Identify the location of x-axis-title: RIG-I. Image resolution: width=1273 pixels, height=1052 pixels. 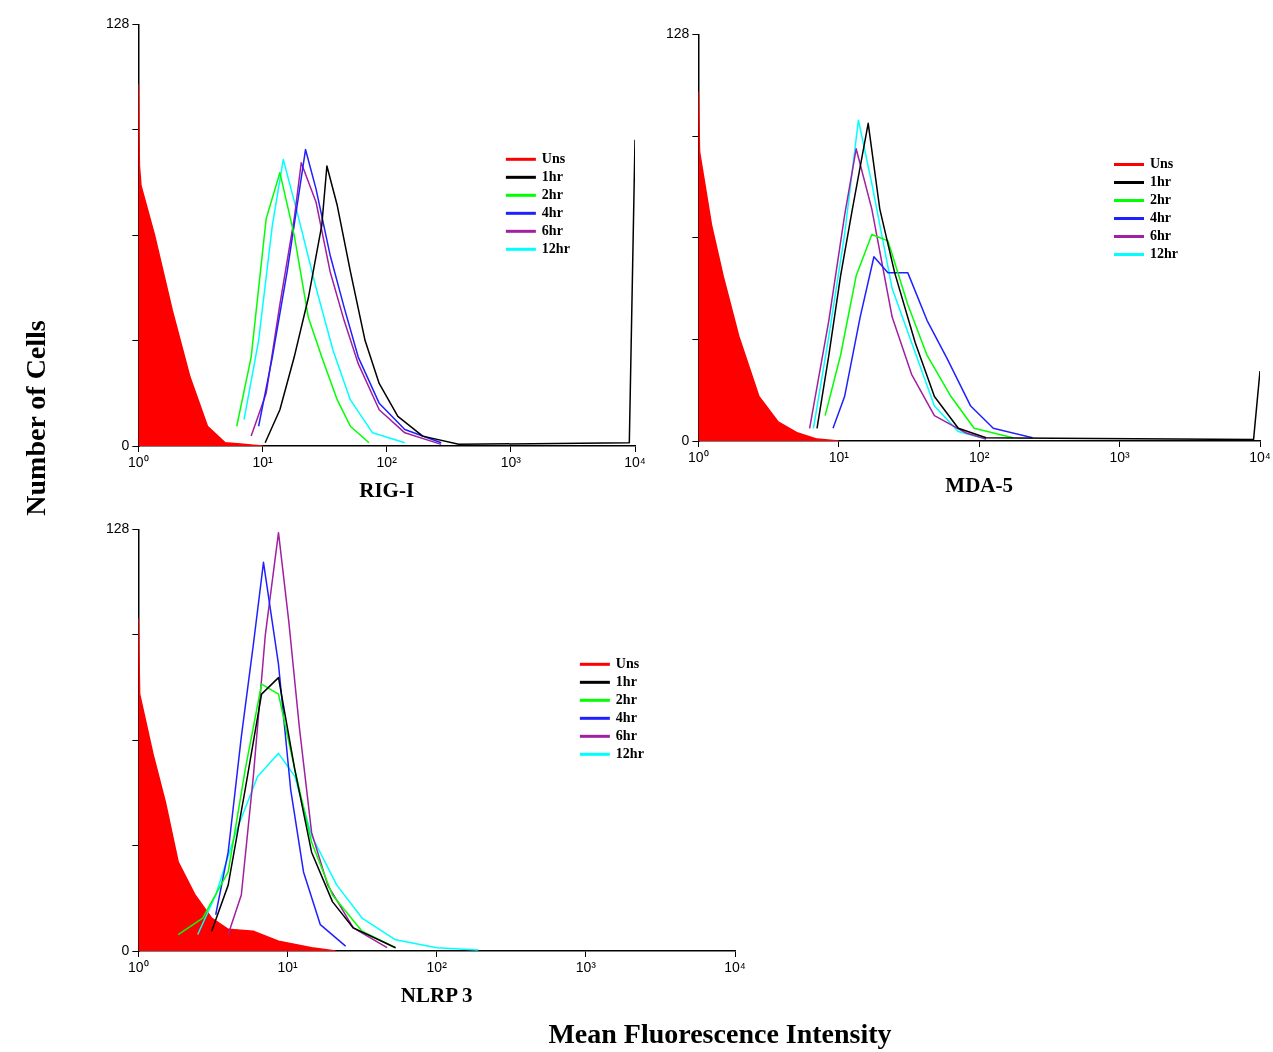
(387, 489).